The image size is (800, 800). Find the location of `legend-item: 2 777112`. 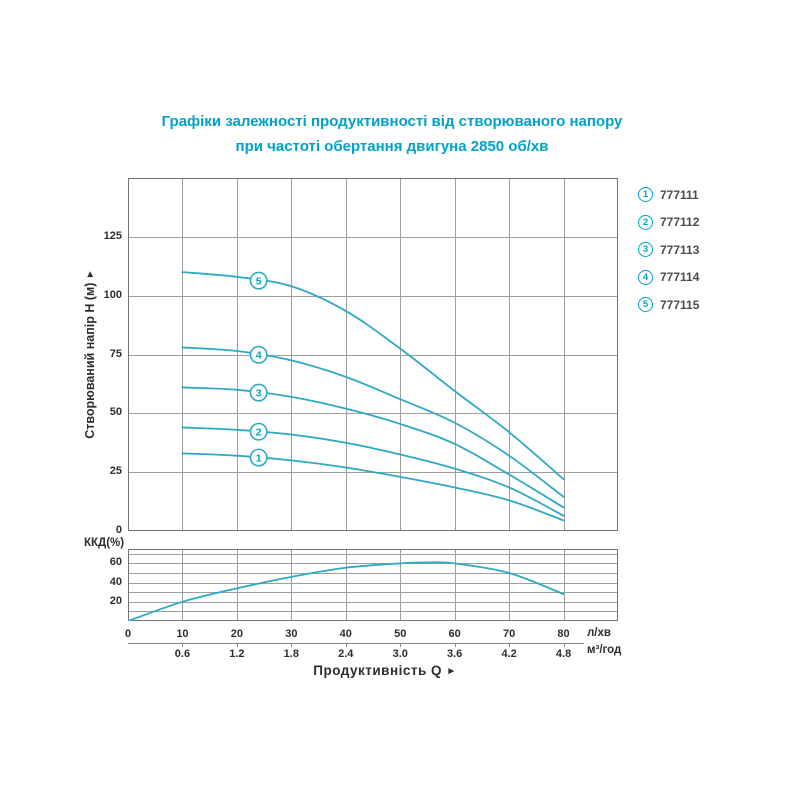

legend-item: 2 777112 is located at coordinates (668, 222).